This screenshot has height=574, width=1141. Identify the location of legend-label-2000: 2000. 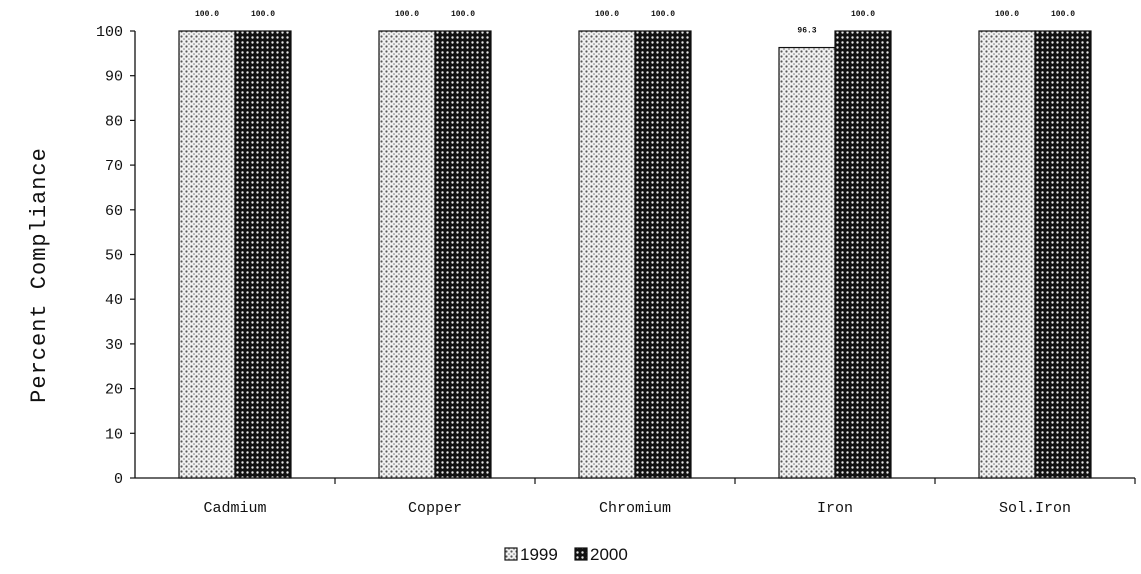
(609, 554).